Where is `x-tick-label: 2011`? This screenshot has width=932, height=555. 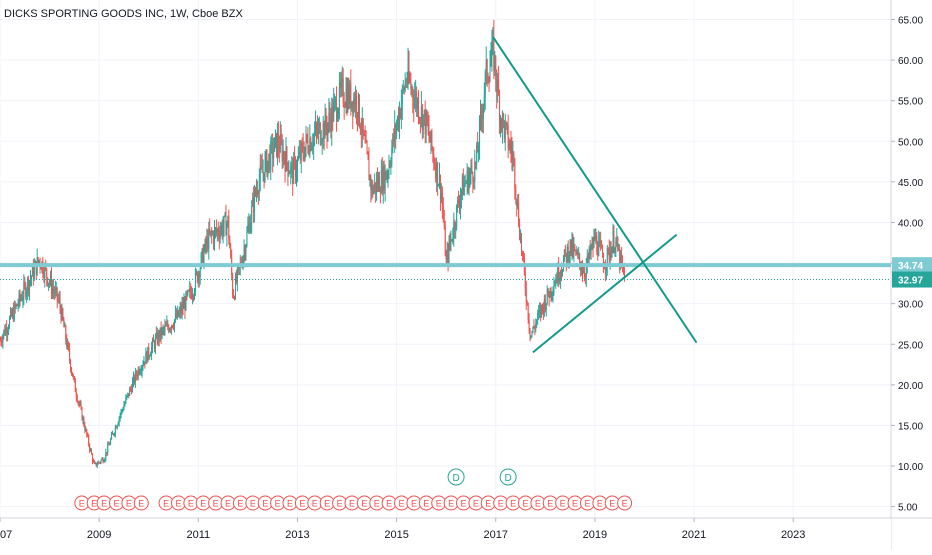
x-tick-label: 2011 is located at coordinates (198, 535).